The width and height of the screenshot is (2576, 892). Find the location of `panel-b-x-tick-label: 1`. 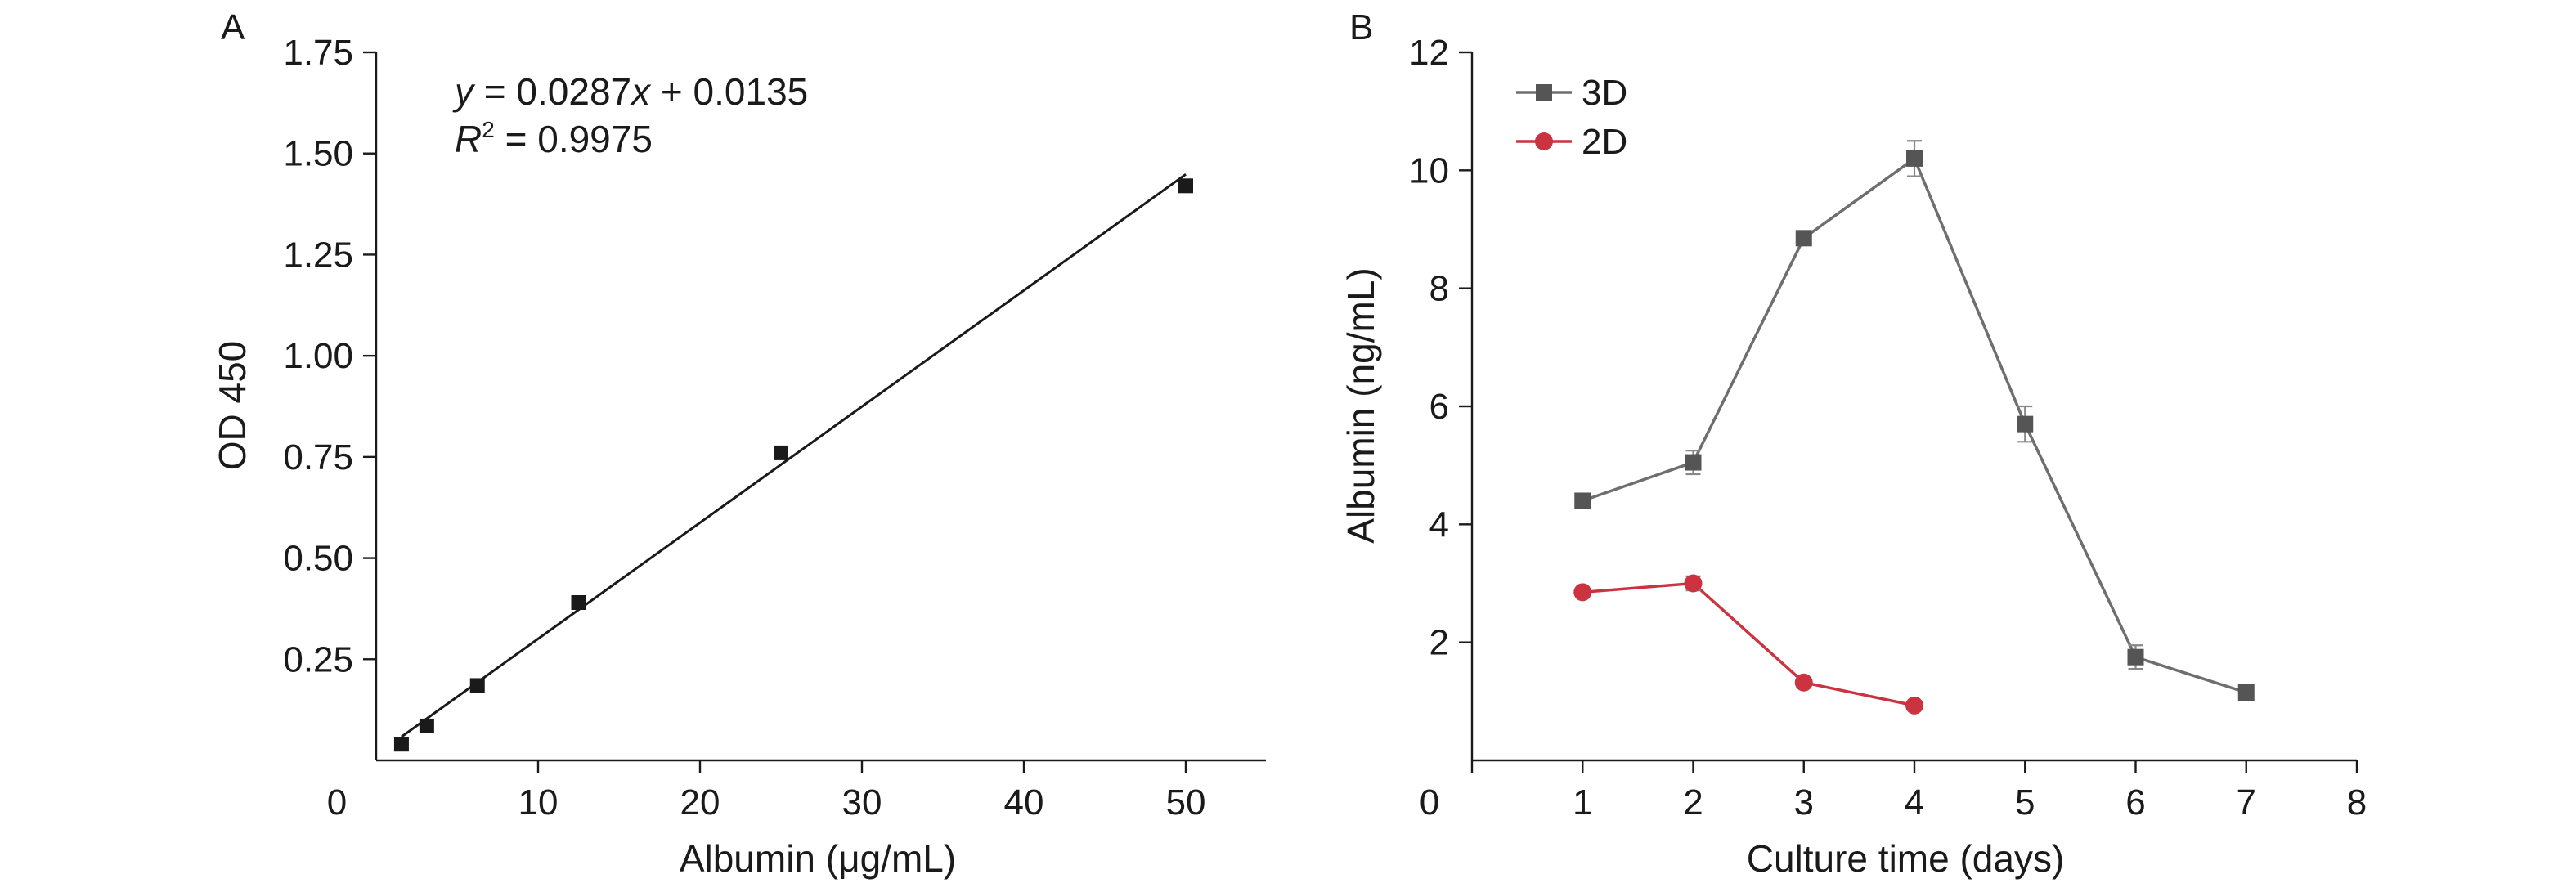

panel-b-x-tick-label: 1 is located at coordinates (1583, 802).